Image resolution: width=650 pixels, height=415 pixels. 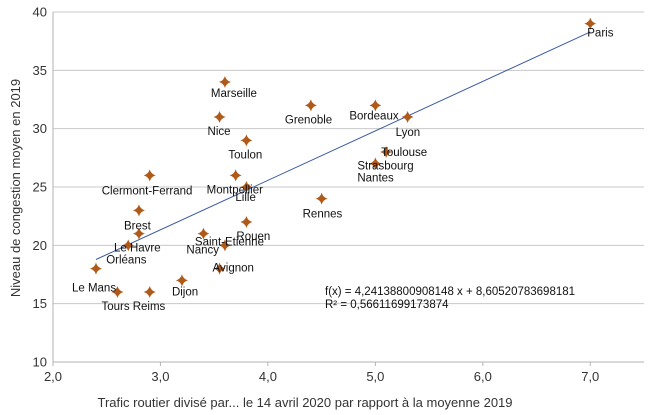 I want to click on point-label: Montpellier, so click(x=235, y=190).